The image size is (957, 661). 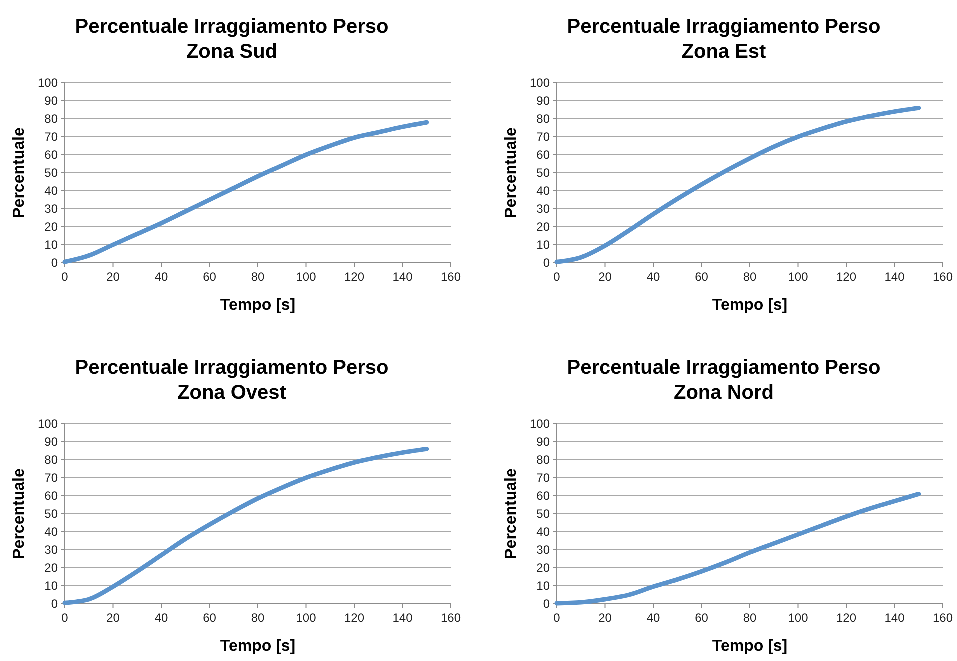 What do you see at coordinates (724, 52) in the screenshot?
I see `chart-subtitle: Zona Est` at bounding box center [724, 52].